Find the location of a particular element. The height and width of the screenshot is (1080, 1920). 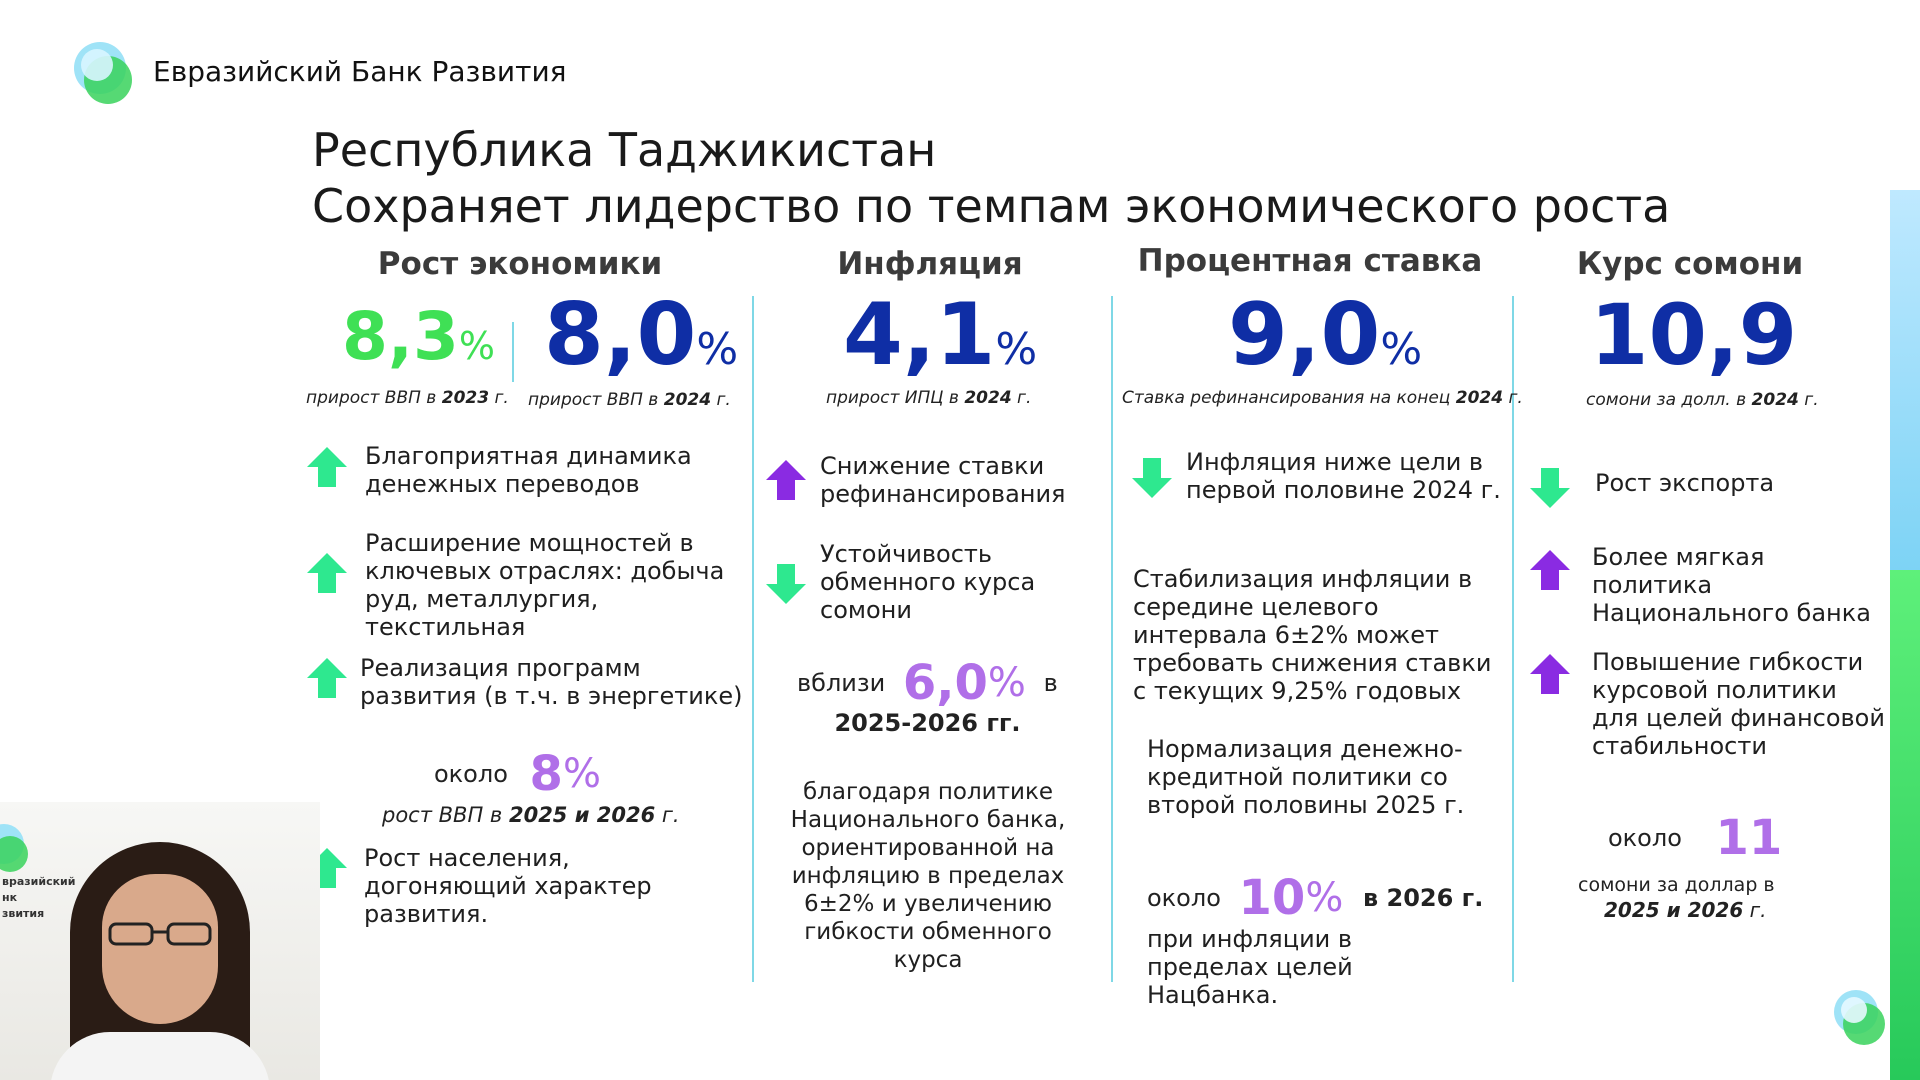

rate-caption: Ставка рефинансирования на конец 2024 г. is located at coordinates (1322, 398).